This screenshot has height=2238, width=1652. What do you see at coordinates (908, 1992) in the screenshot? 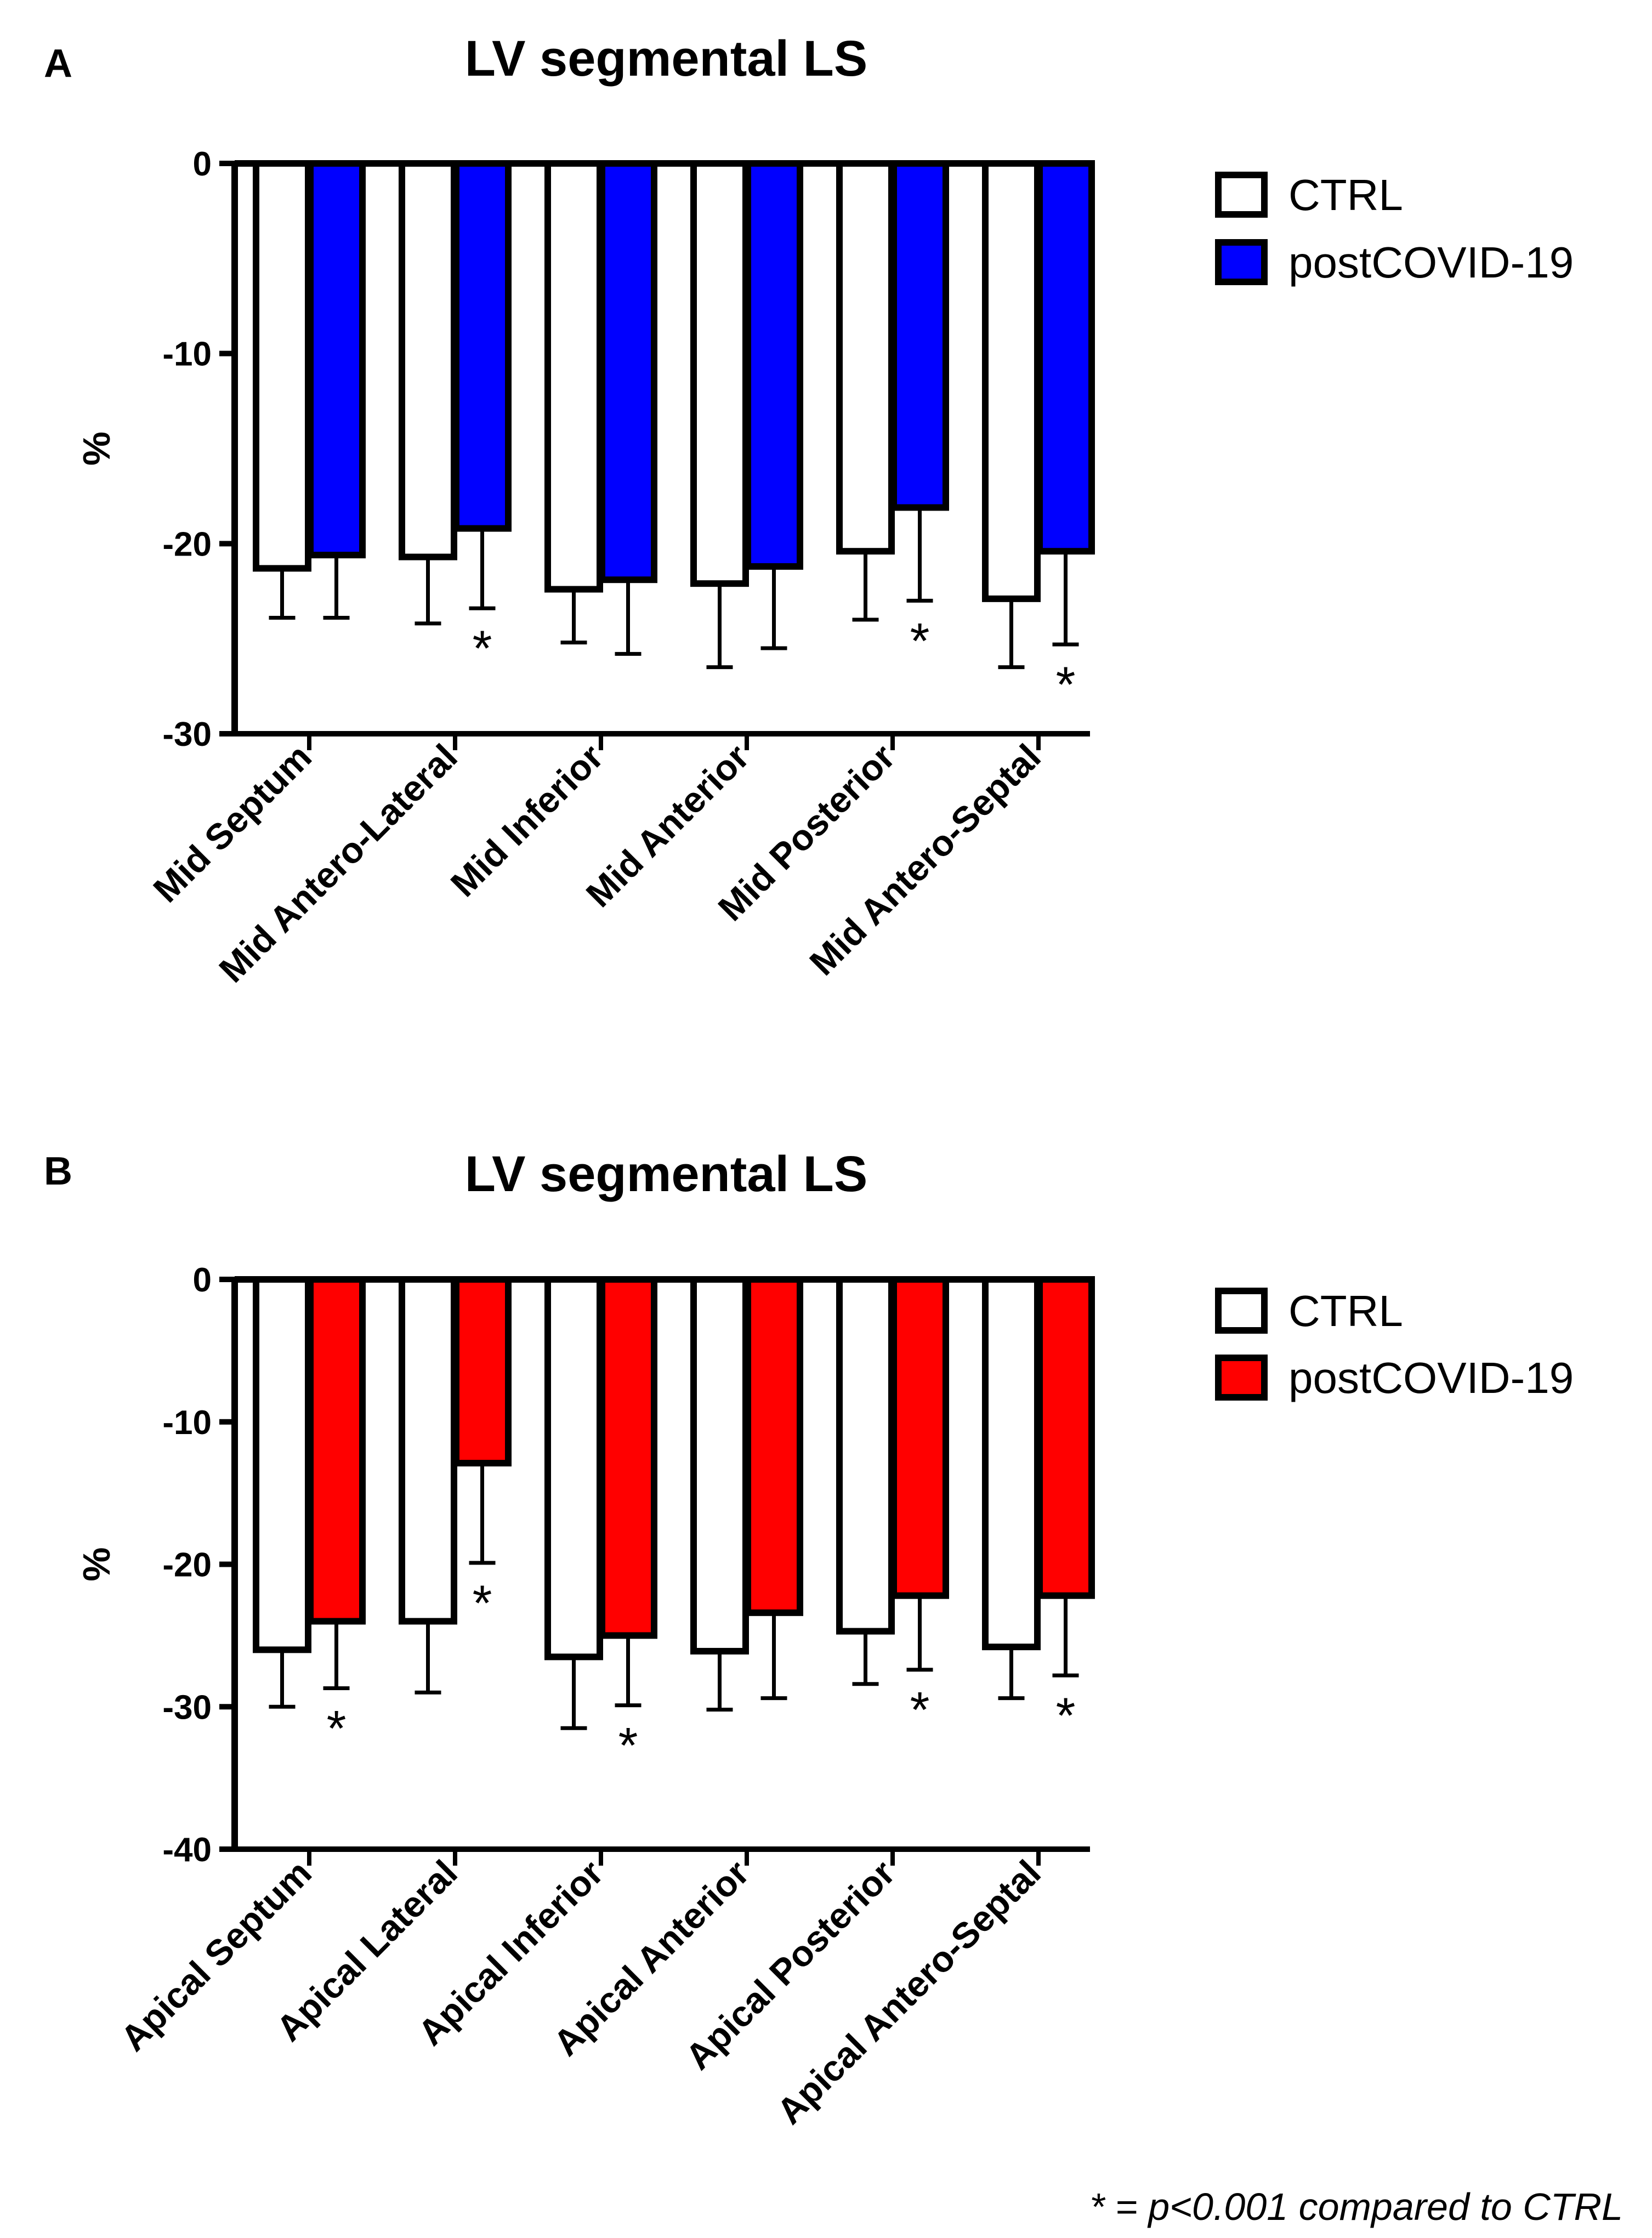
I see `category-label: Apical Antero-Septal` at bounding box center [908, 1992].